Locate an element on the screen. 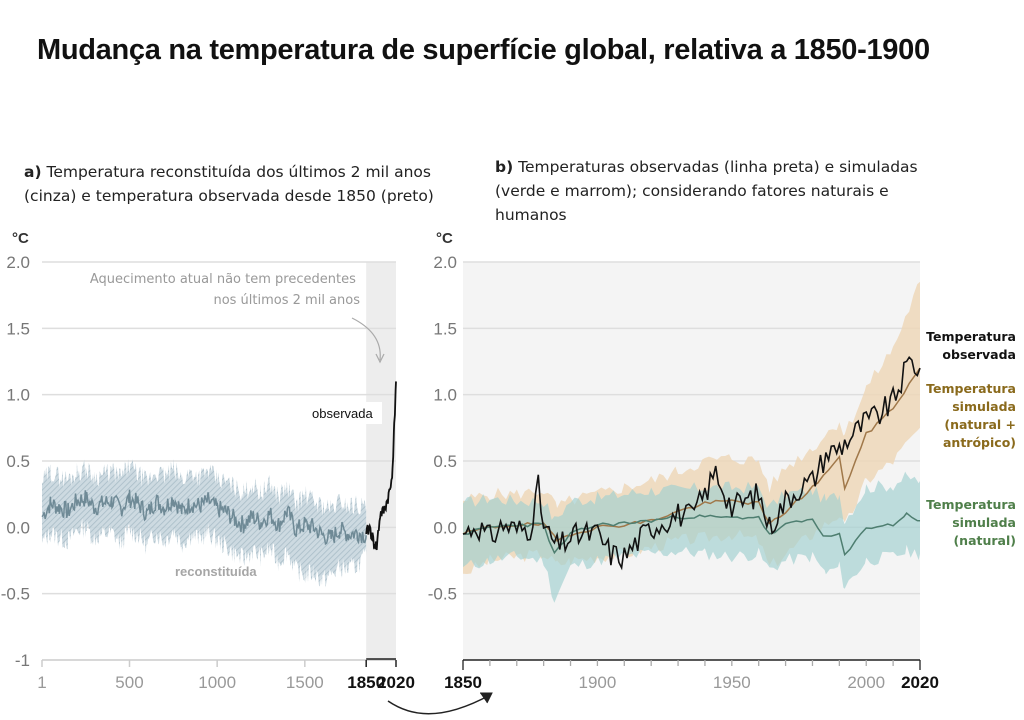 The height and width of the screenshot is (720, 1024). chart-b-x-tick-label: 2020 is located at coordinates (920, 682).